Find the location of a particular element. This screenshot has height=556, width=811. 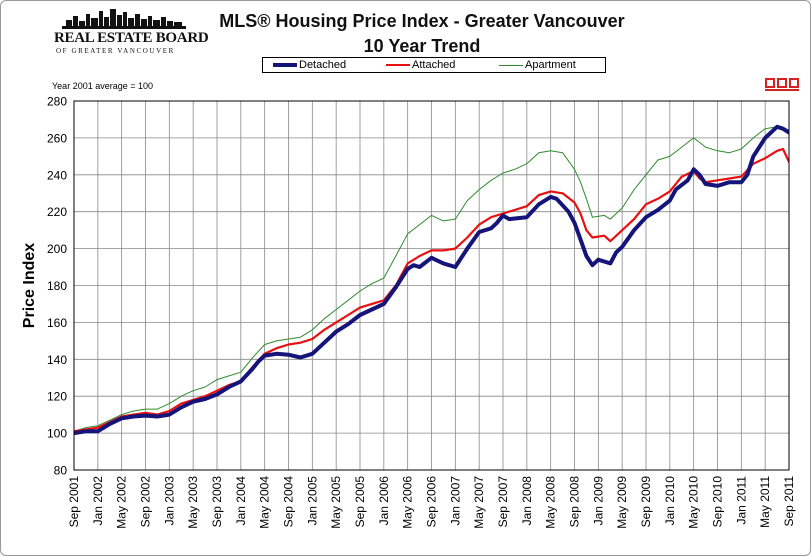

skyline-icon is located at coordinates (124, 19).